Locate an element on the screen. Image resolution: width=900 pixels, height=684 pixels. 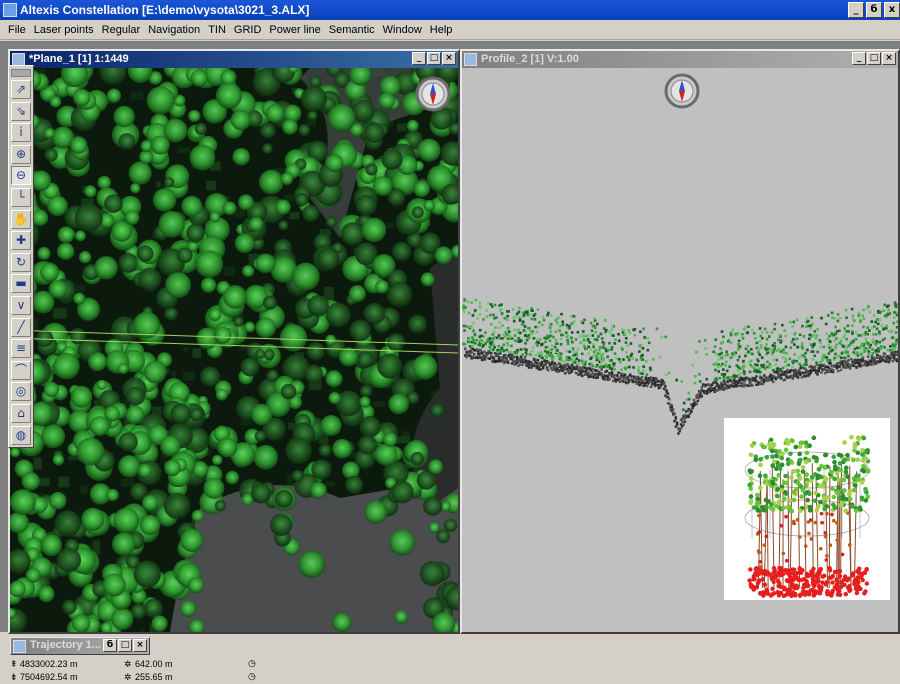
height2-value: 255.65 m is located at coordinates (154, 677).